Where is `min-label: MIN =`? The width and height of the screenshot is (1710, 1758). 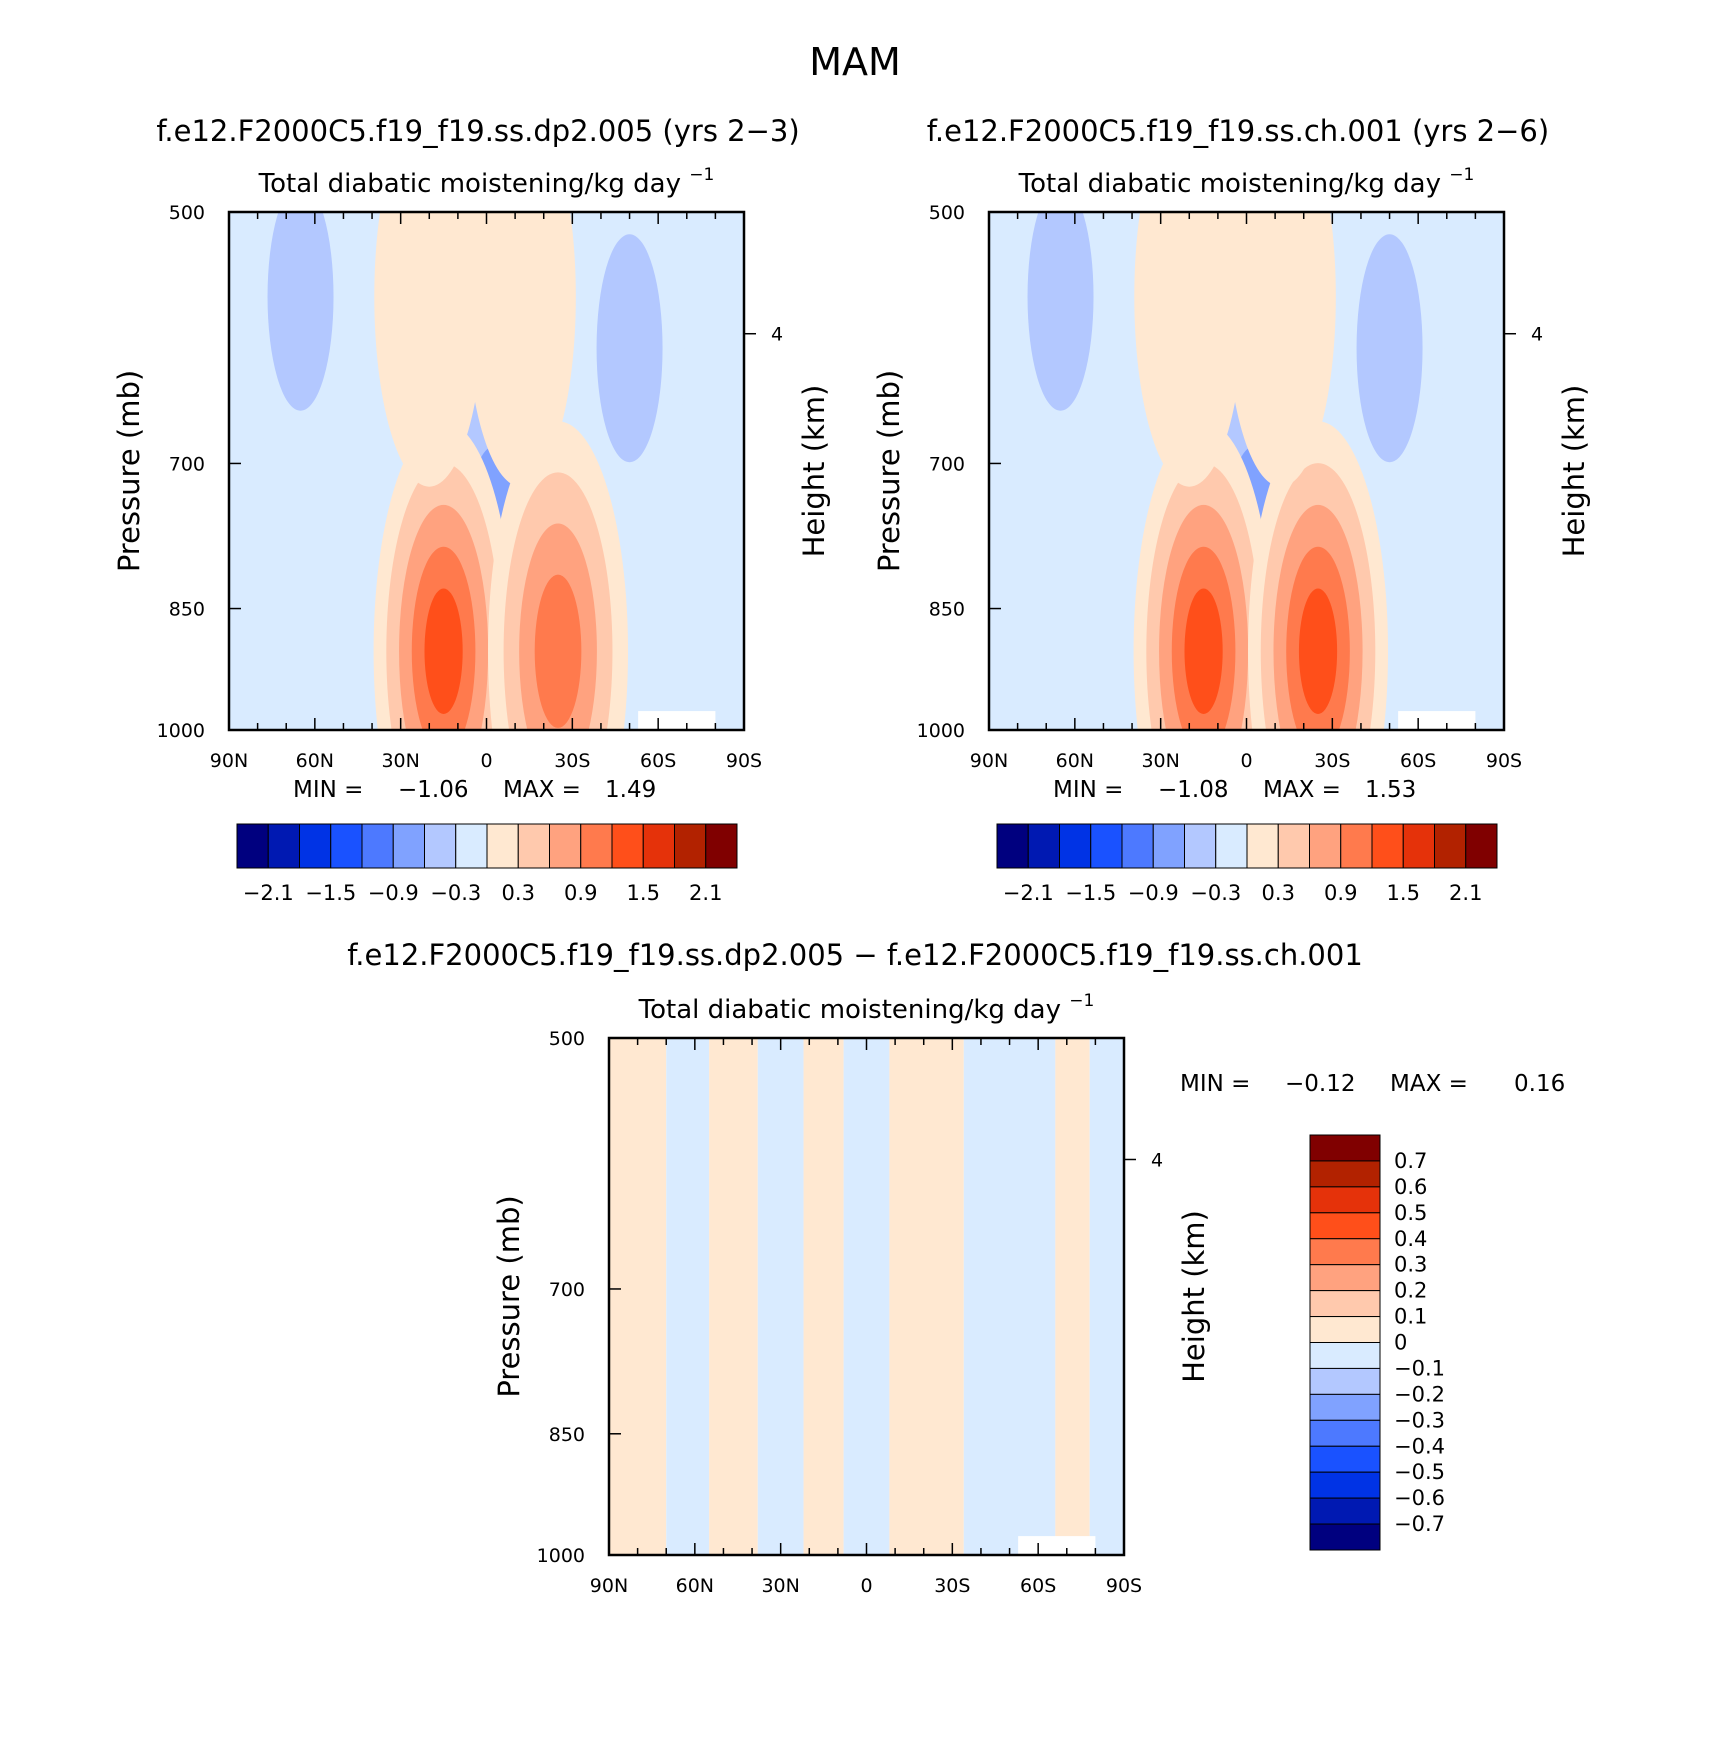 min-label: MIN = is located at coordinates (1088, 790).